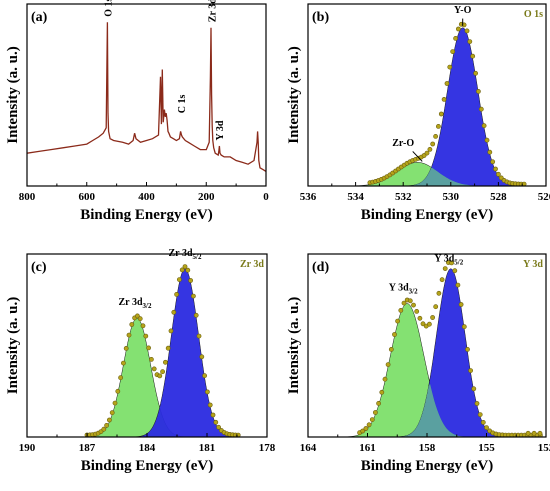 The width and height of the screenshot is (550, 491). Describe the element at coordinates (427, 448) in the screenshot. I see `x-tick-label: 158` at that location.